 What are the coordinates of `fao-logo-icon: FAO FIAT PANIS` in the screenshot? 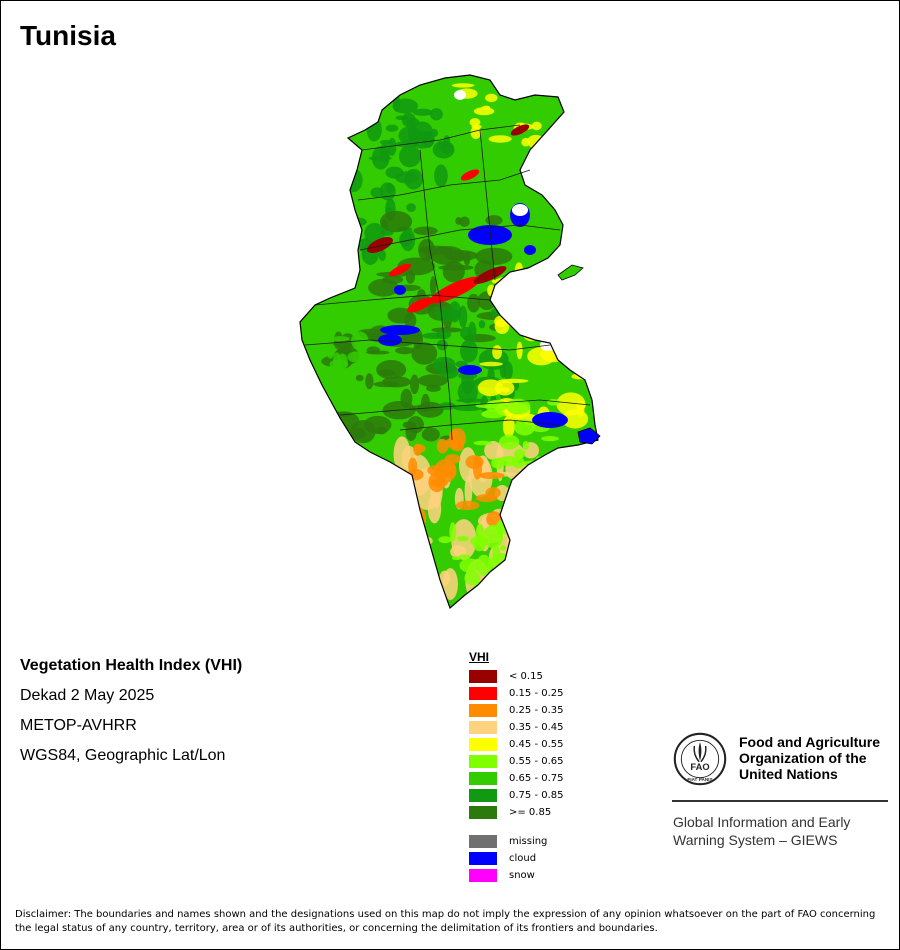 It's located at (700, 759).